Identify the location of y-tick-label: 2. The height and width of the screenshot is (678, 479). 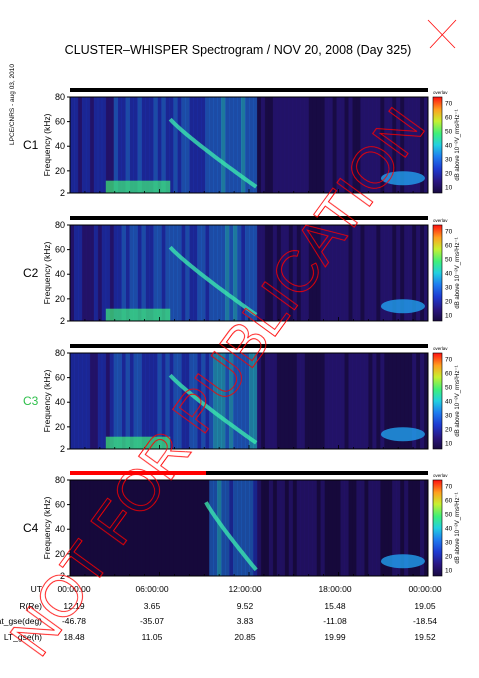
(62, 576).